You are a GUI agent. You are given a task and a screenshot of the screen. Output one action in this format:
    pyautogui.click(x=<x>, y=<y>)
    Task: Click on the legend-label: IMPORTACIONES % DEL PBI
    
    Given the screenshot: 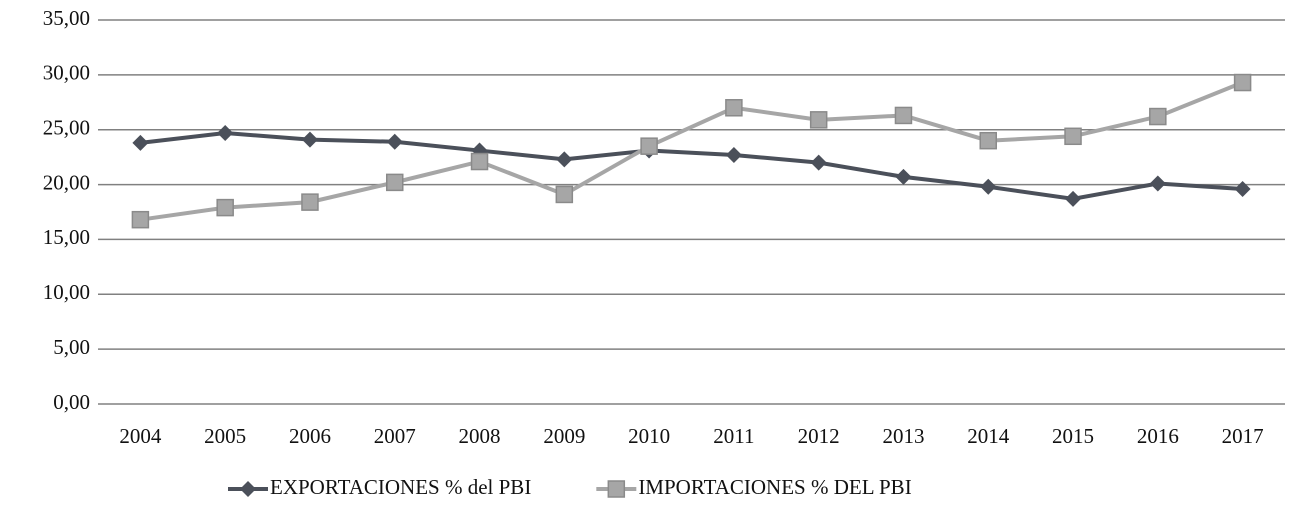 What is the action you would take?
    pyautogui.click(x=774, y=487)
    